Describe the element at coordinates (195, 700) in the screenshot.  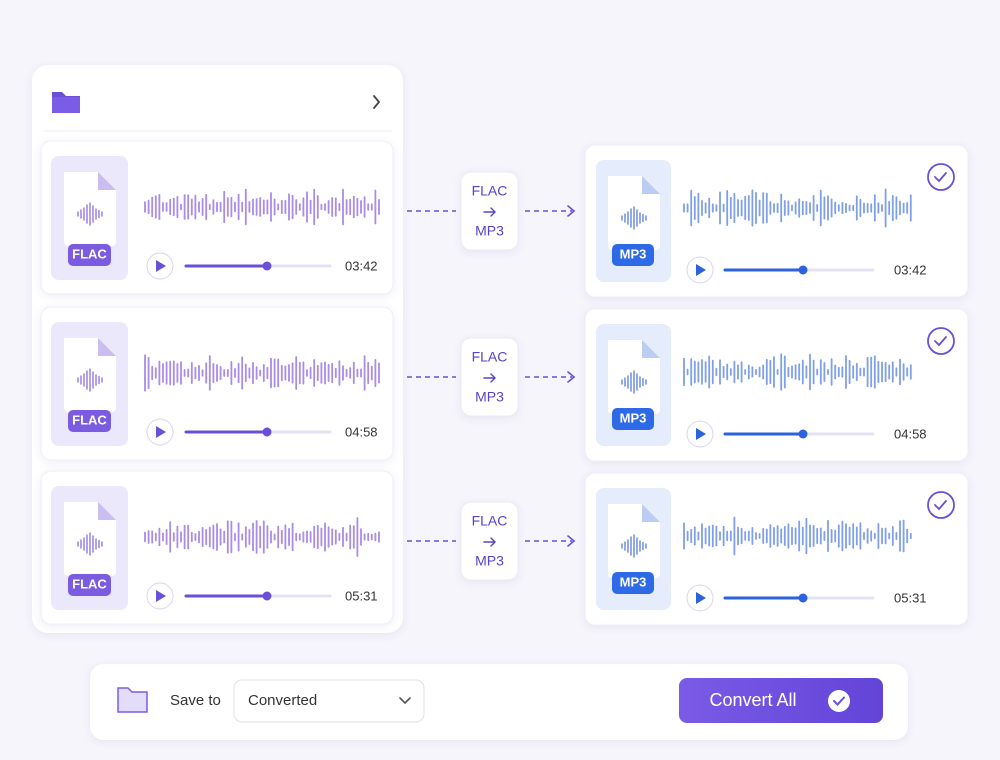
I see `save-to-label: Save to` at that location.